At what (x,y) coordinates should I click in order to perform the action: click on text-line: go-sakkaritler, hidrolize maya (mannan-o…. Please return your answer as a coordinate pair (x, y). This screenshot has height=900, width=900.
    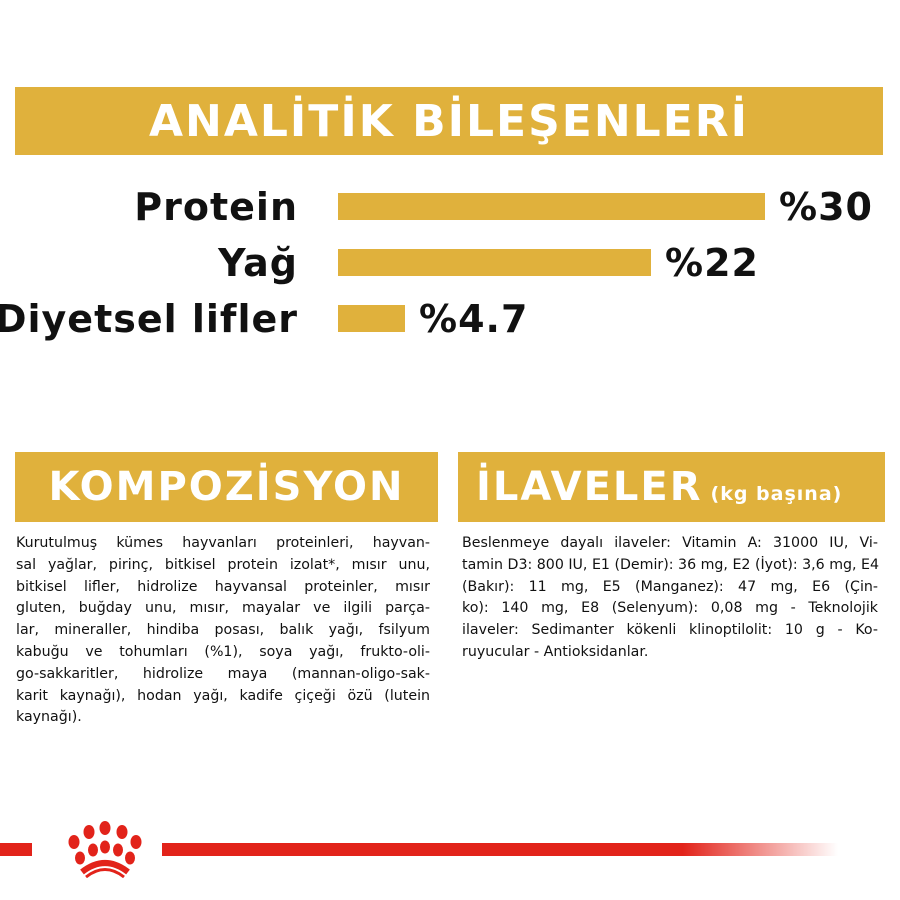
    Looking at the image, I should click on (223, 673).